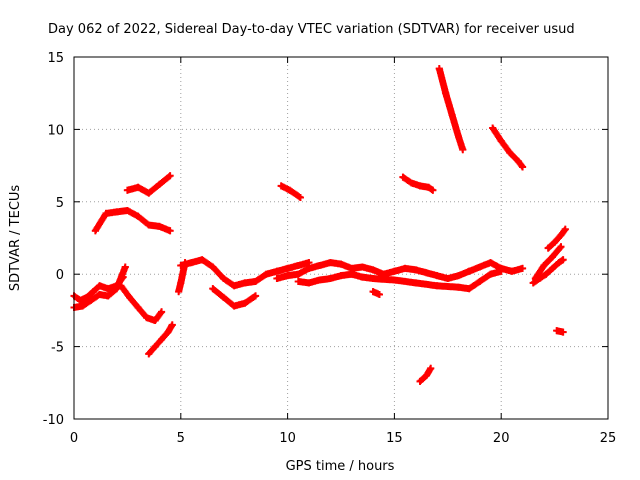  I want to click on x-axis-label: GPS time / hours, so click(340, 466).